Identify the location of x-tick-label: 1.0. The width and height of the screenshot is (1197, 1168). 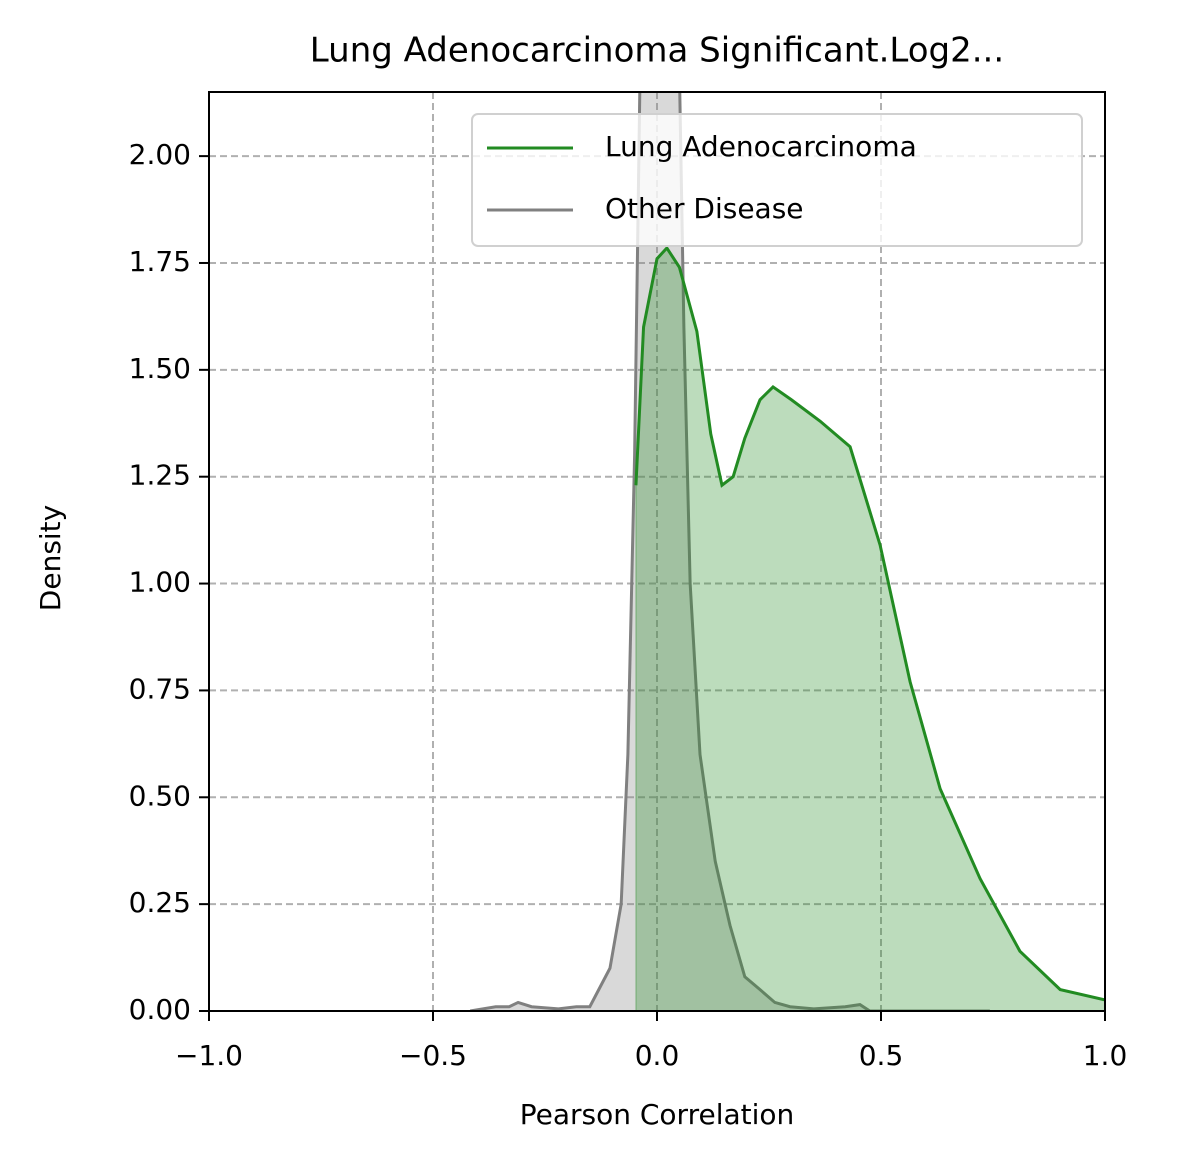
(1105, 1055).